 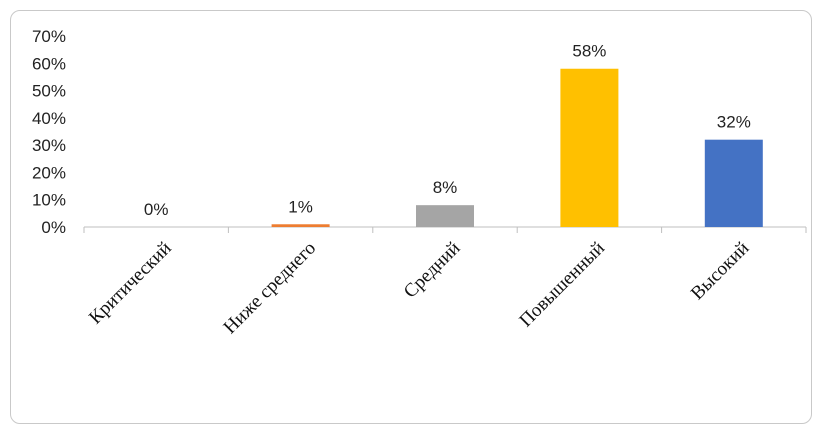 What do you see at coordinates (49, 172) in the screenshot?
I see `y-tick-label: 20%` at bounding box center [49, 172].